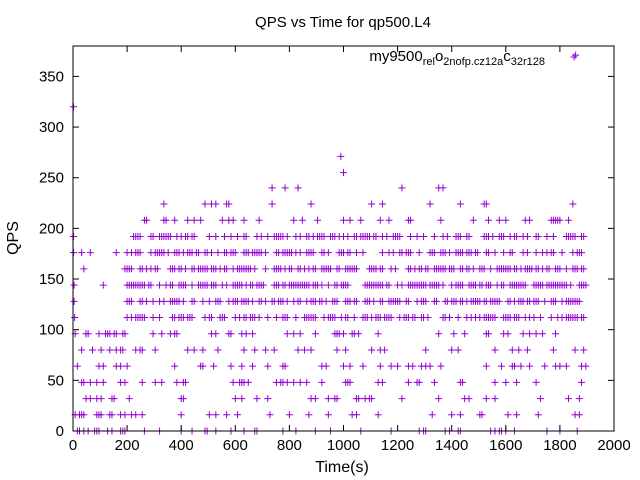 Image resolution: width=640 pixels, height=480 pixels. I want to click on x-tick-label: 400, so click(181, 445).